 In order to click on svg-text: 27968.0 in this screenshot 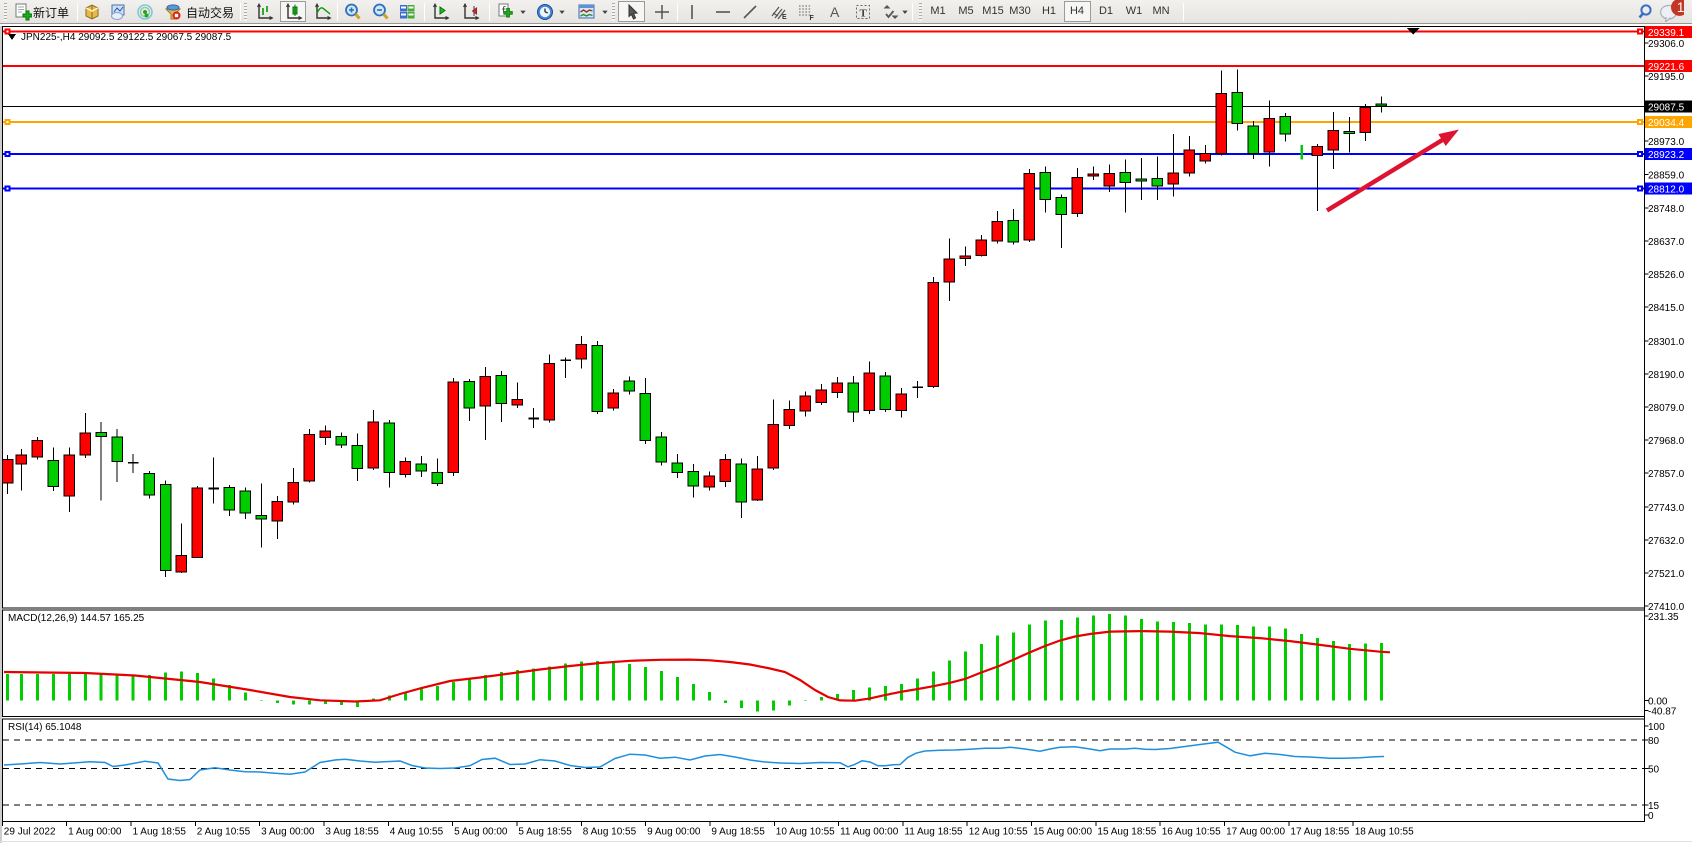, I will do `click(1666, 441)`.